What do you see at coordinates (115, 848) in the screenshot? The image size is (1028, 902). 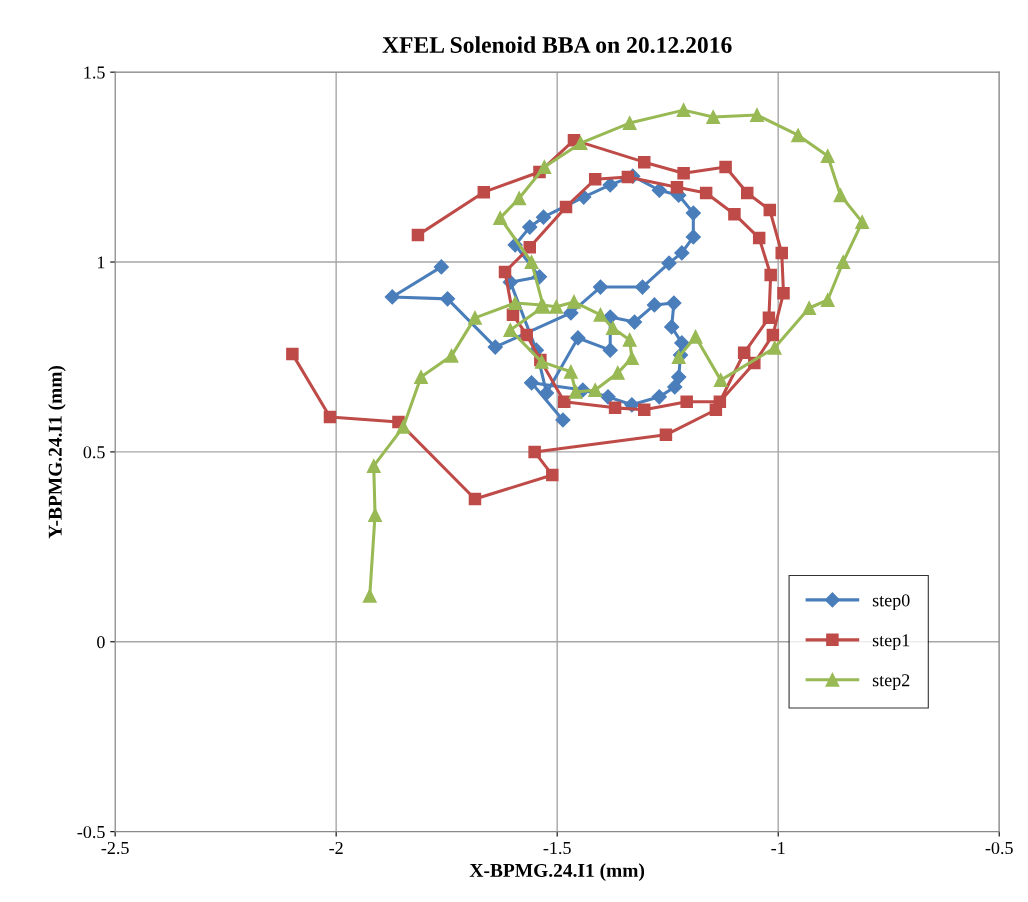 I see `x-tick-label: -2.5` at bounding box center [115, 848].